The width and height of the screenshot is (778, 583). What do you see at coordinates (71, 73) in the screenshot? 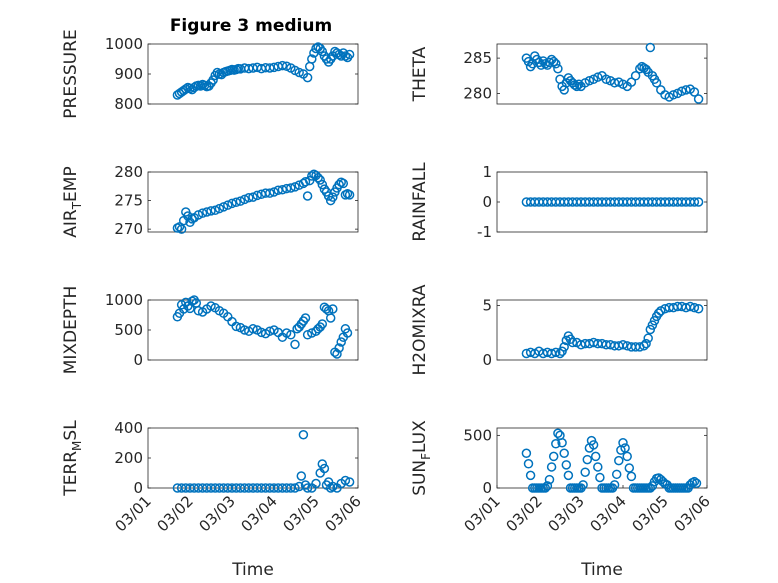
I see `y-axis-label: PRESSURE` at bounding box center [71, 73].